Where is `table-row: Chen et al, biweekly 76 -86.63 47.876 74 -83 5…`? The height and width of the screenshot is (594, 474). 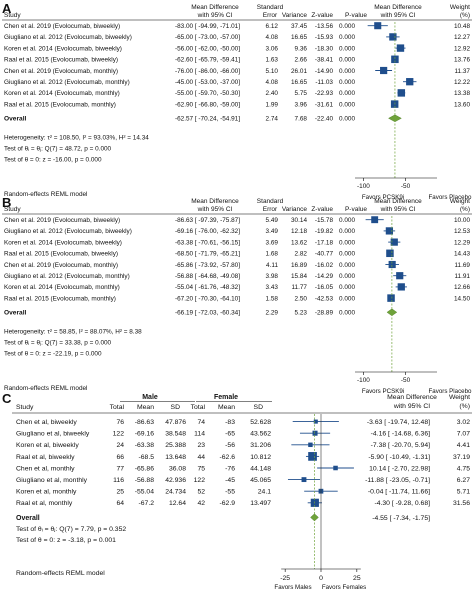
table-row: Chen et al, biweekly 76 -86.63 47.876 74 -83 5… is located at coordinates (243, 422).